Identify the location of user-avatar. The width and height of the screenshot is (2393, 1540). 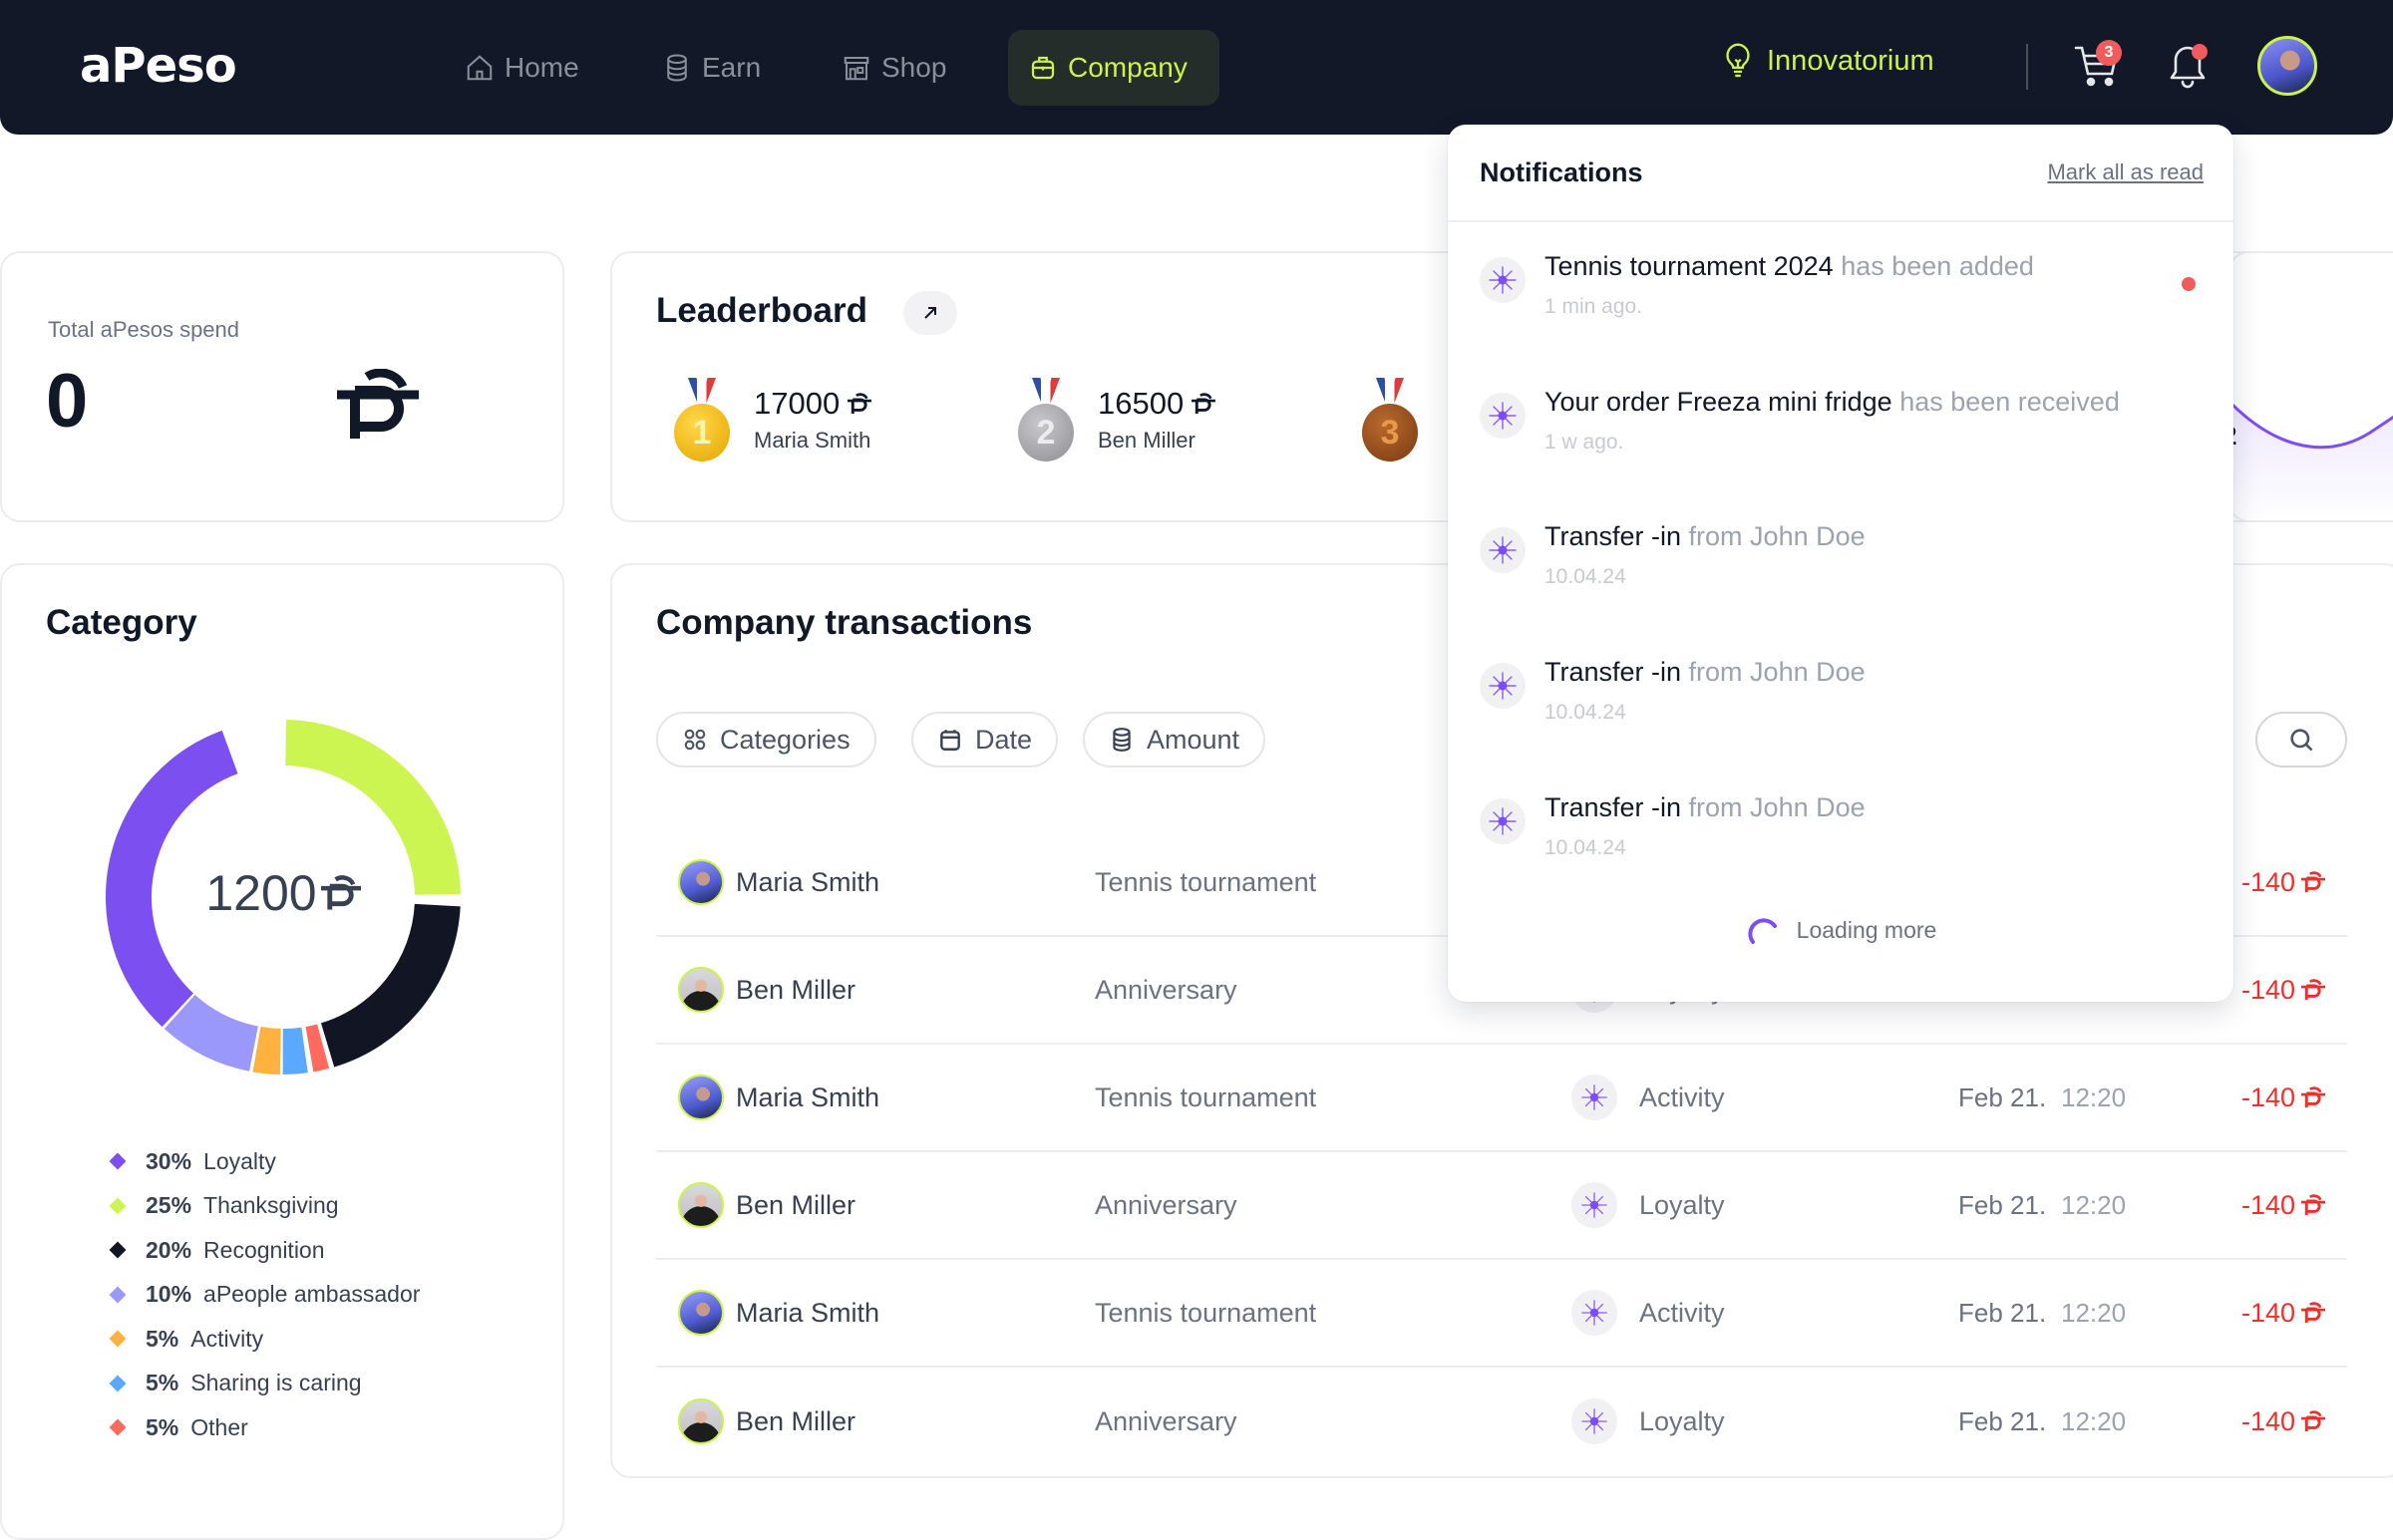
(2287, 66).